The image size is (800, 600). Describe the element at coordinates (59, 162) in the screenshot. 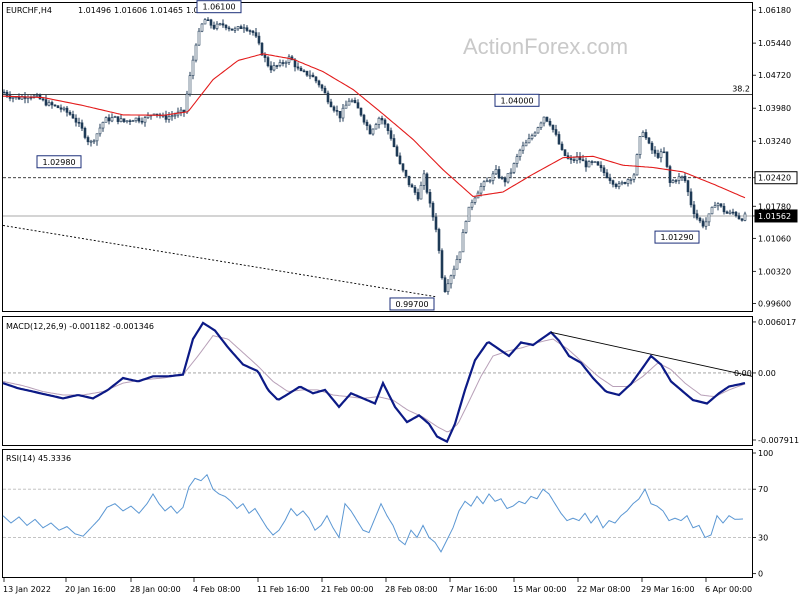

I see `price-annotation: 1.02980` at that location.